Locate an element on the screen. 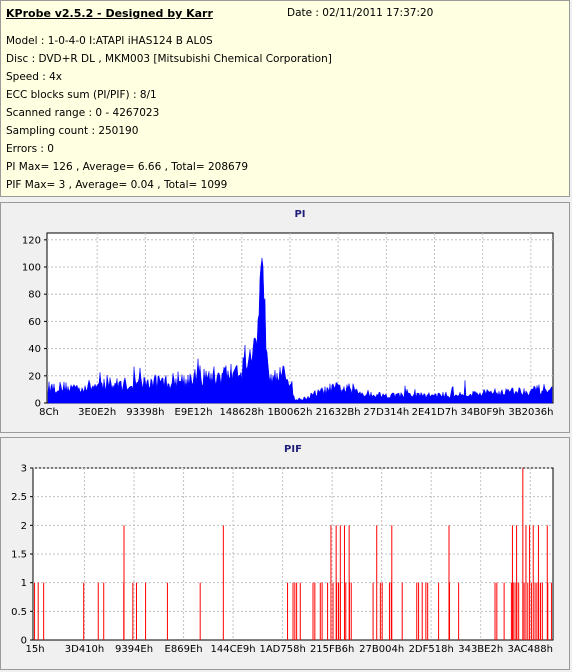  pif-x-tick-label: 215FB6h is located at coordinates (332, 649).